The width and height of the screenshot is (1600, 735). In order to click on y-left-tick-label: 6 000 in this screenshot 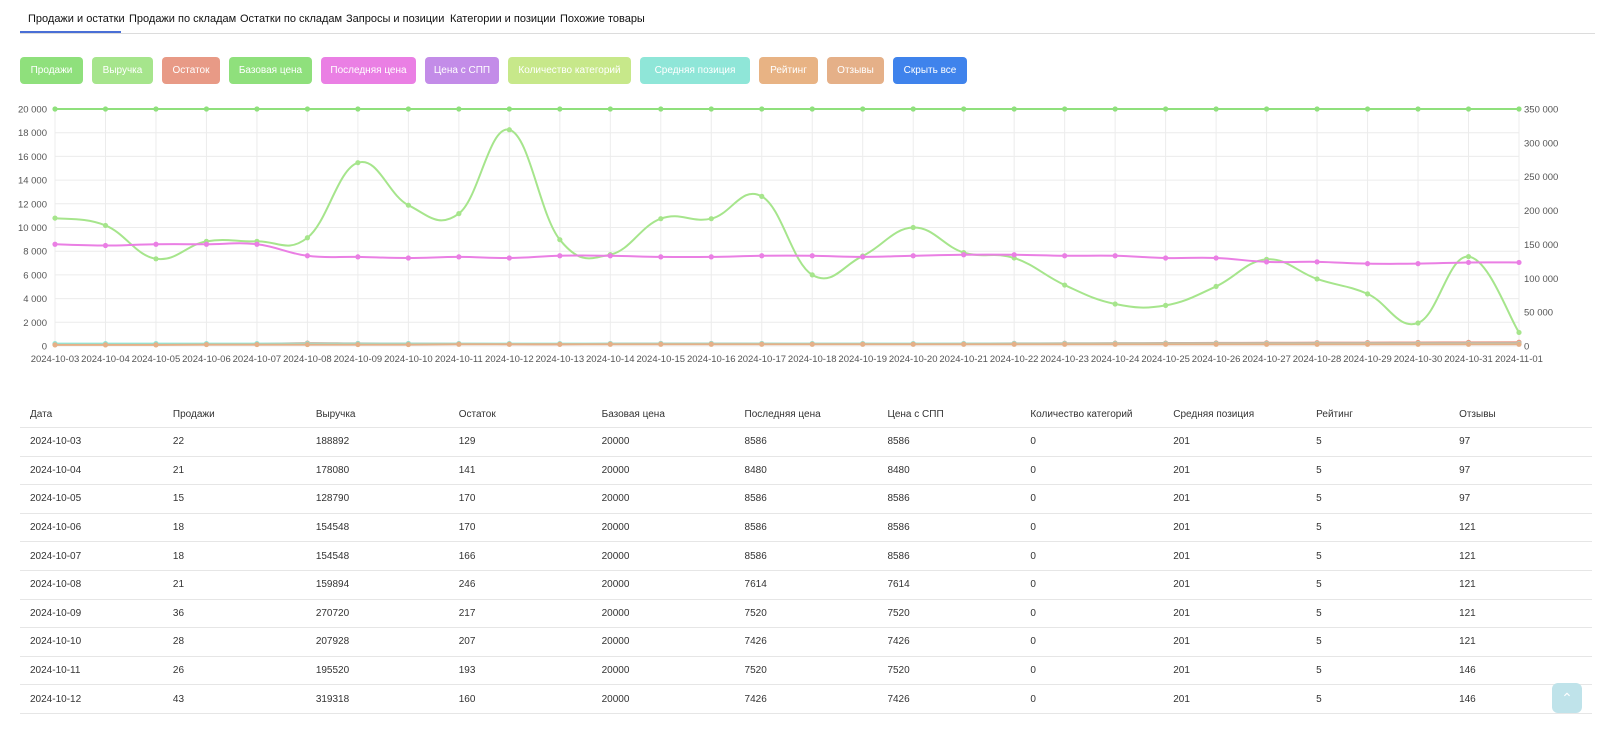, I will do `click(35, 275)`.